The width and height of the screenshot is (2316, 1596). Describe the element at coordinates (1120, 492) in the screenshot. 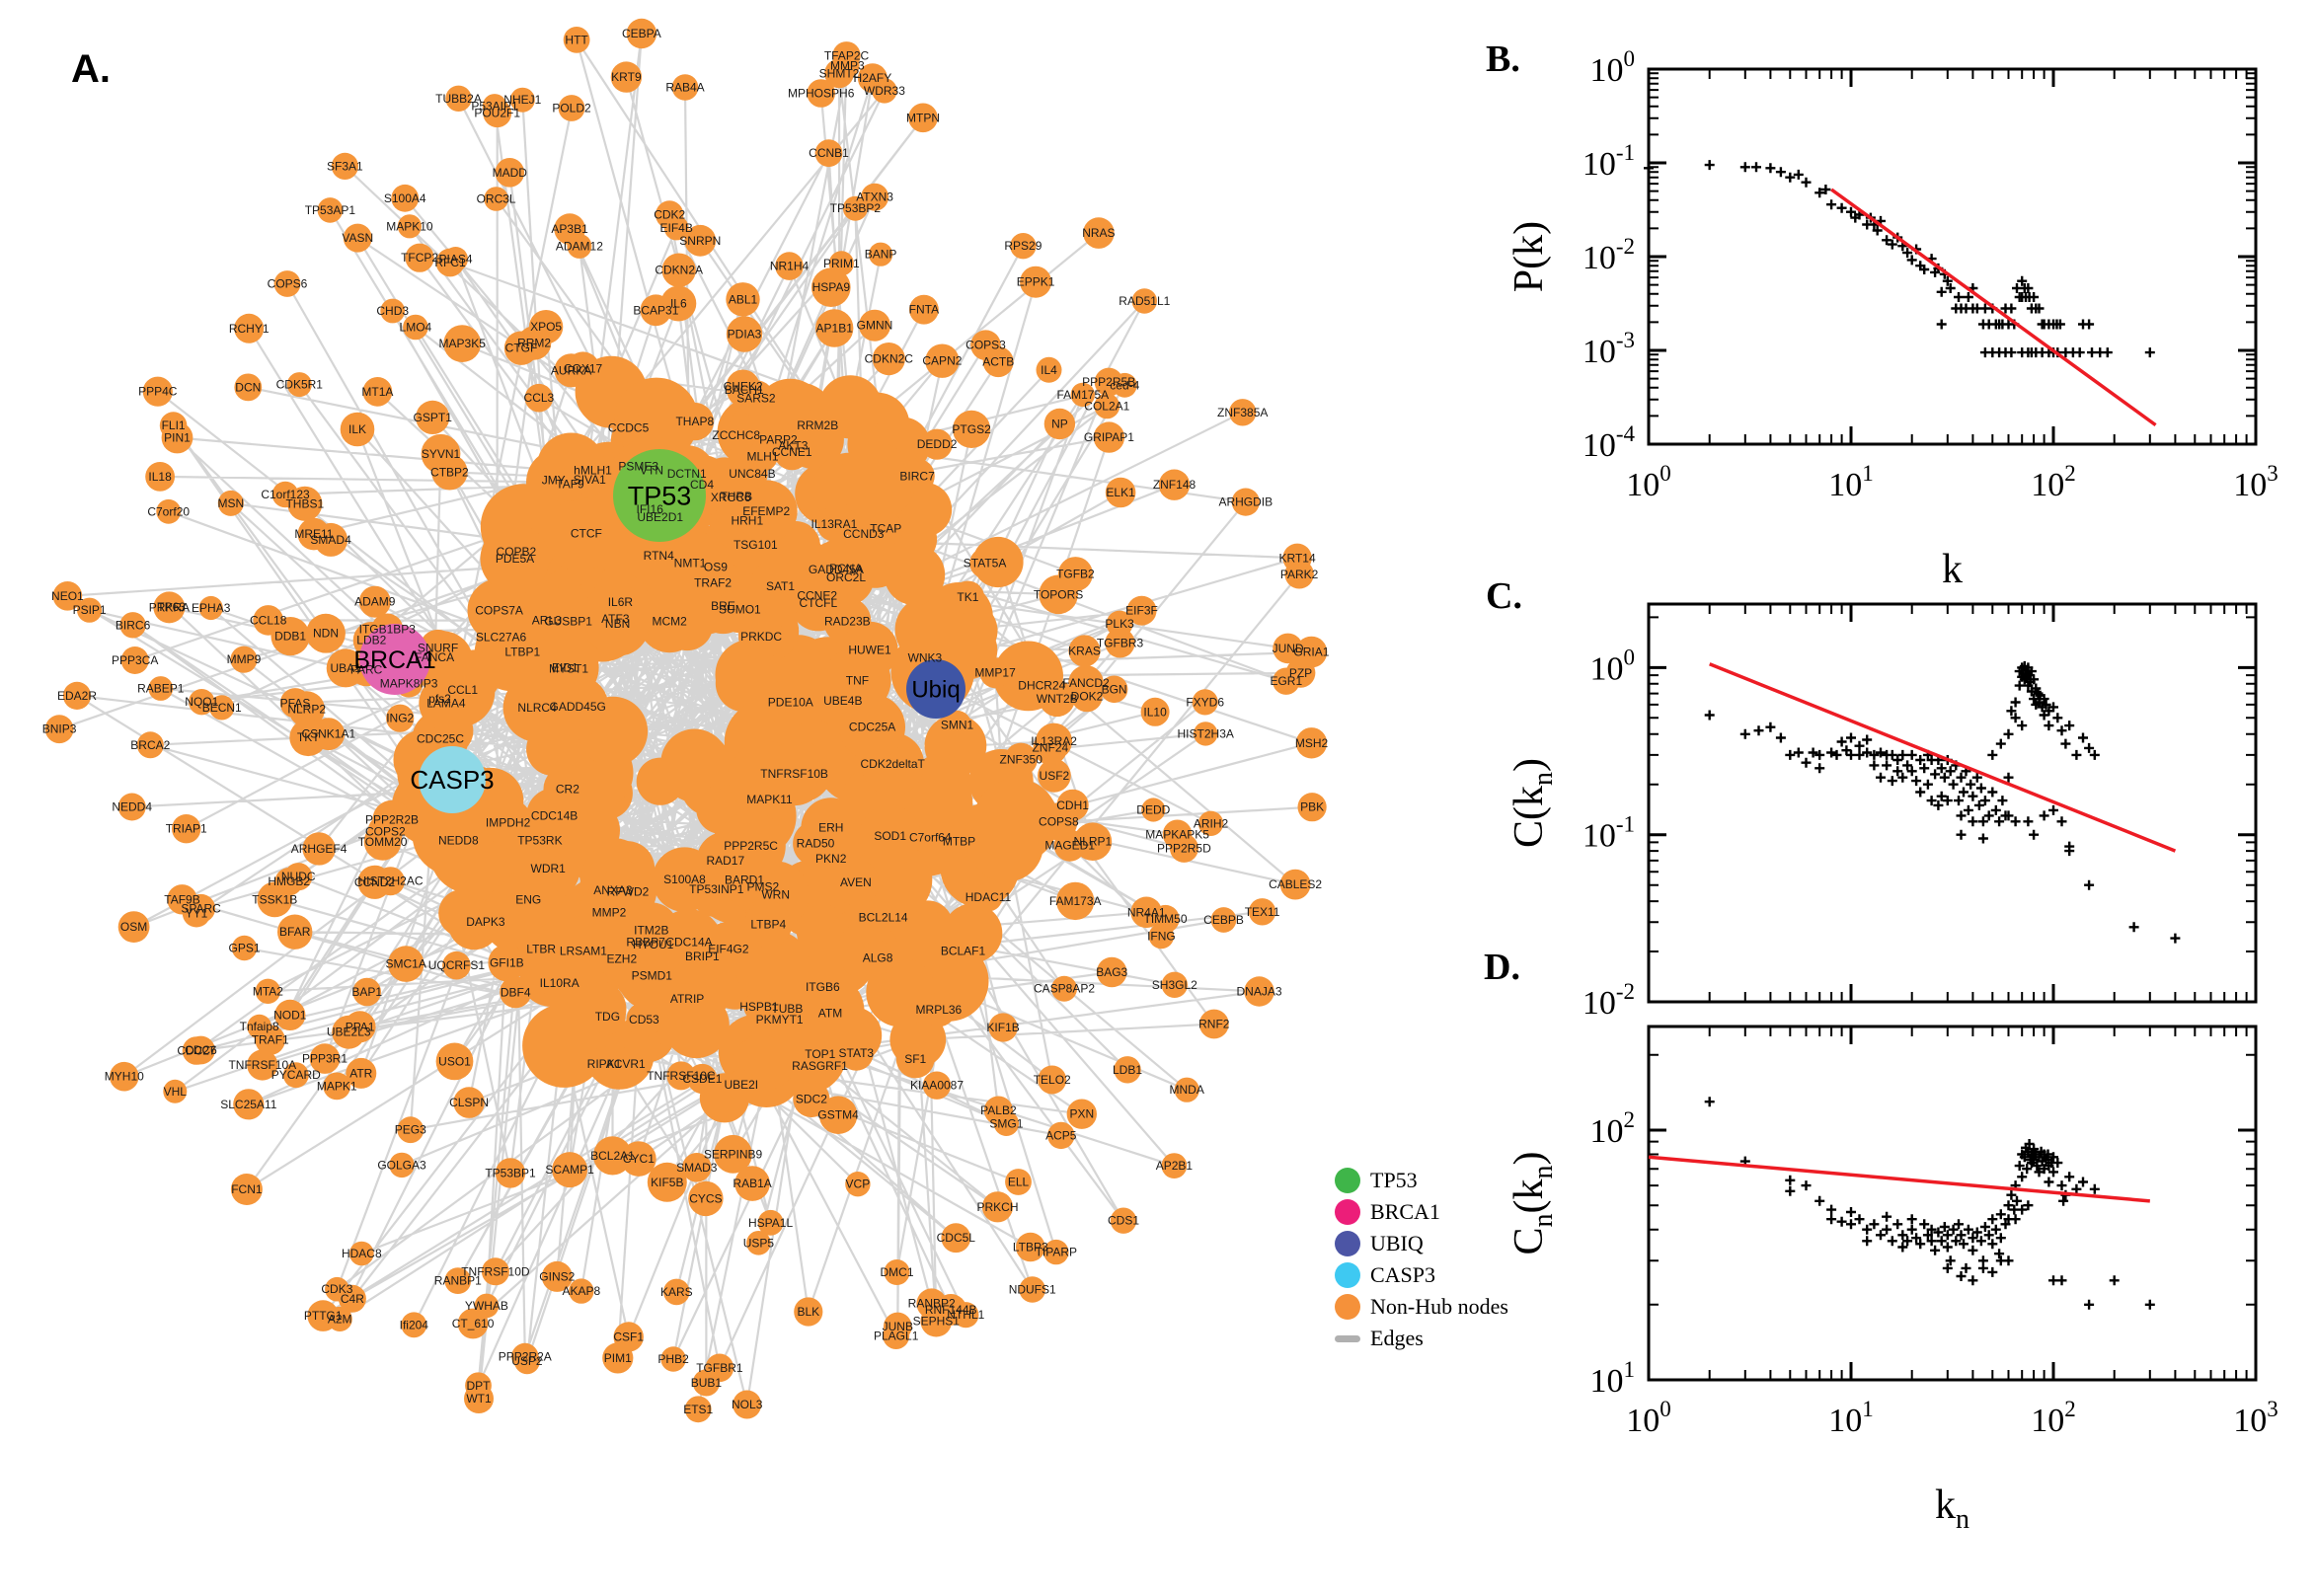

I see `node-label: ELK1` at that location.